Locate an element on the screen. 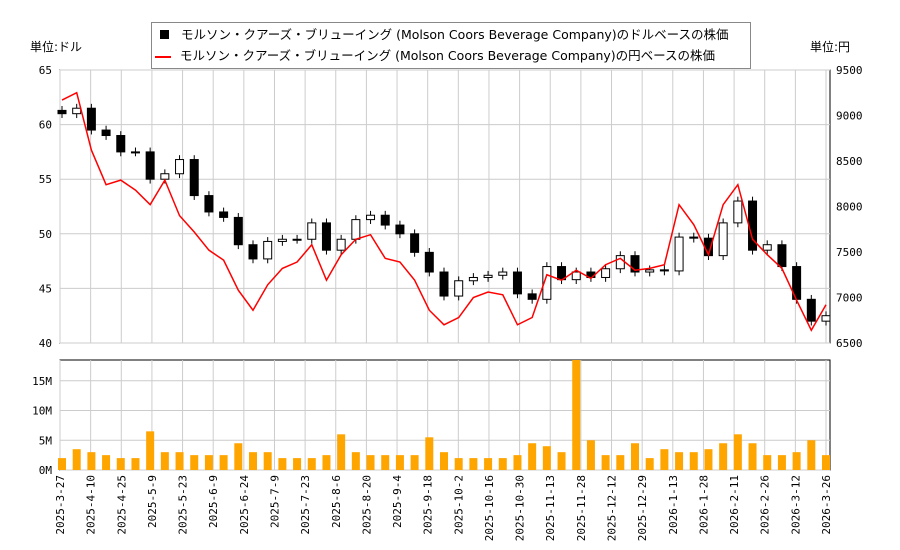  x-tick-label: 2025-11-28 is located at coordinates (581, 508).